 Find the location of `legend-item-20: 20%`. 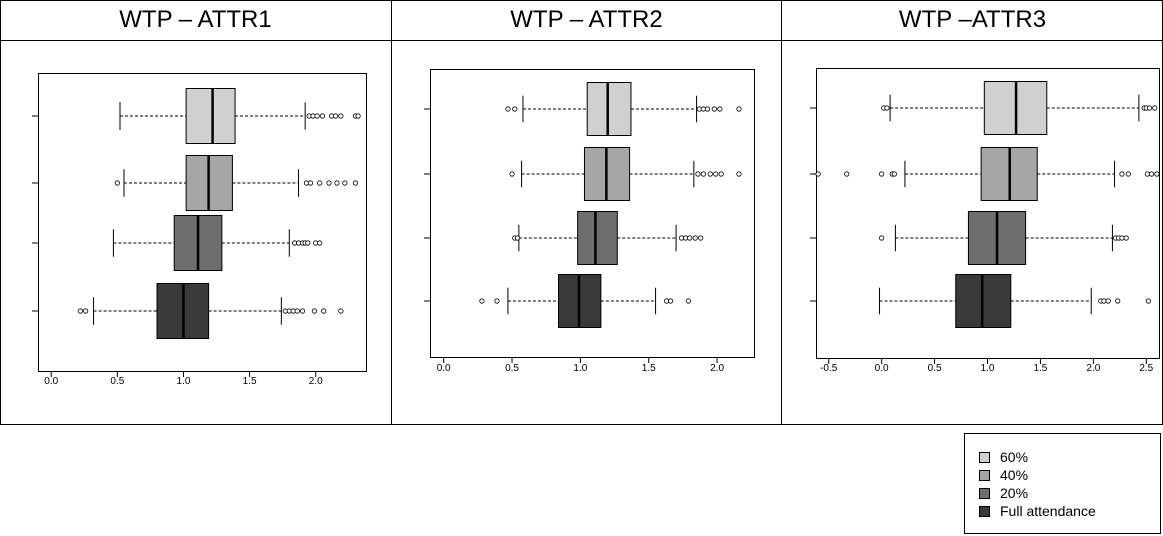

legend-item-20: 20% is located at coordinates (1003, 493).